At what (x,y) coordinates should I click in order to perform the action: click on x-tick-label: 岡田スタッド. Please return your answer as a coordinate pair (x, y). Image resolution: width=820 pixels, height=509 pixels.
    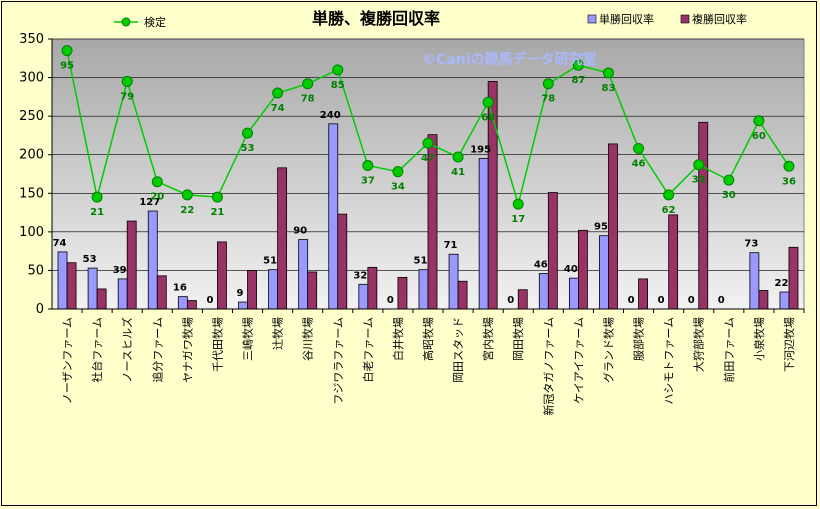
    Looking at the image, I should click on (458, 350).